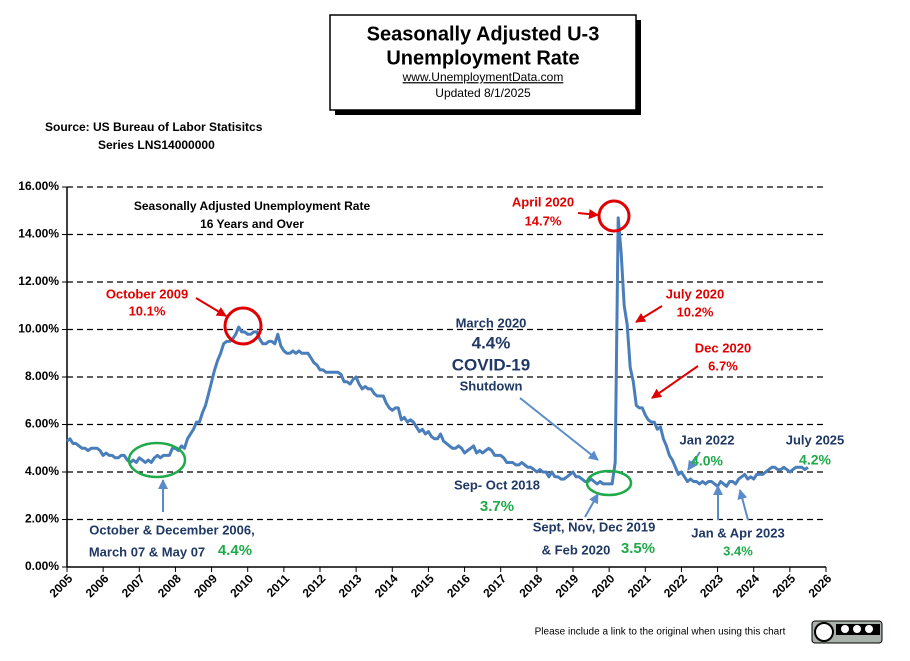 The height and width of the screenshot is (661, 910). I want to click on x-tick-label: 2018, so click(530, 585).